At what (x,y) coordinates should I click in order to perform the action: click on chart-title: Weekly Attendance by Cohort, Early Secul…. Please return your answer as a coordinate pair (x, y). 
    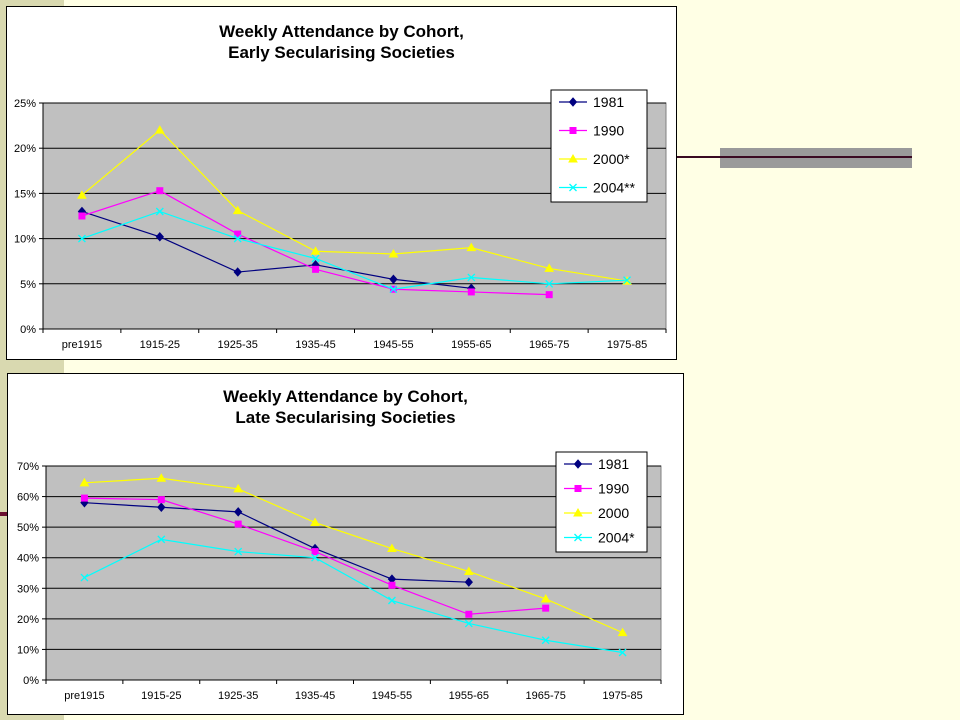
    Looking at the image, I should click on (341, 42).